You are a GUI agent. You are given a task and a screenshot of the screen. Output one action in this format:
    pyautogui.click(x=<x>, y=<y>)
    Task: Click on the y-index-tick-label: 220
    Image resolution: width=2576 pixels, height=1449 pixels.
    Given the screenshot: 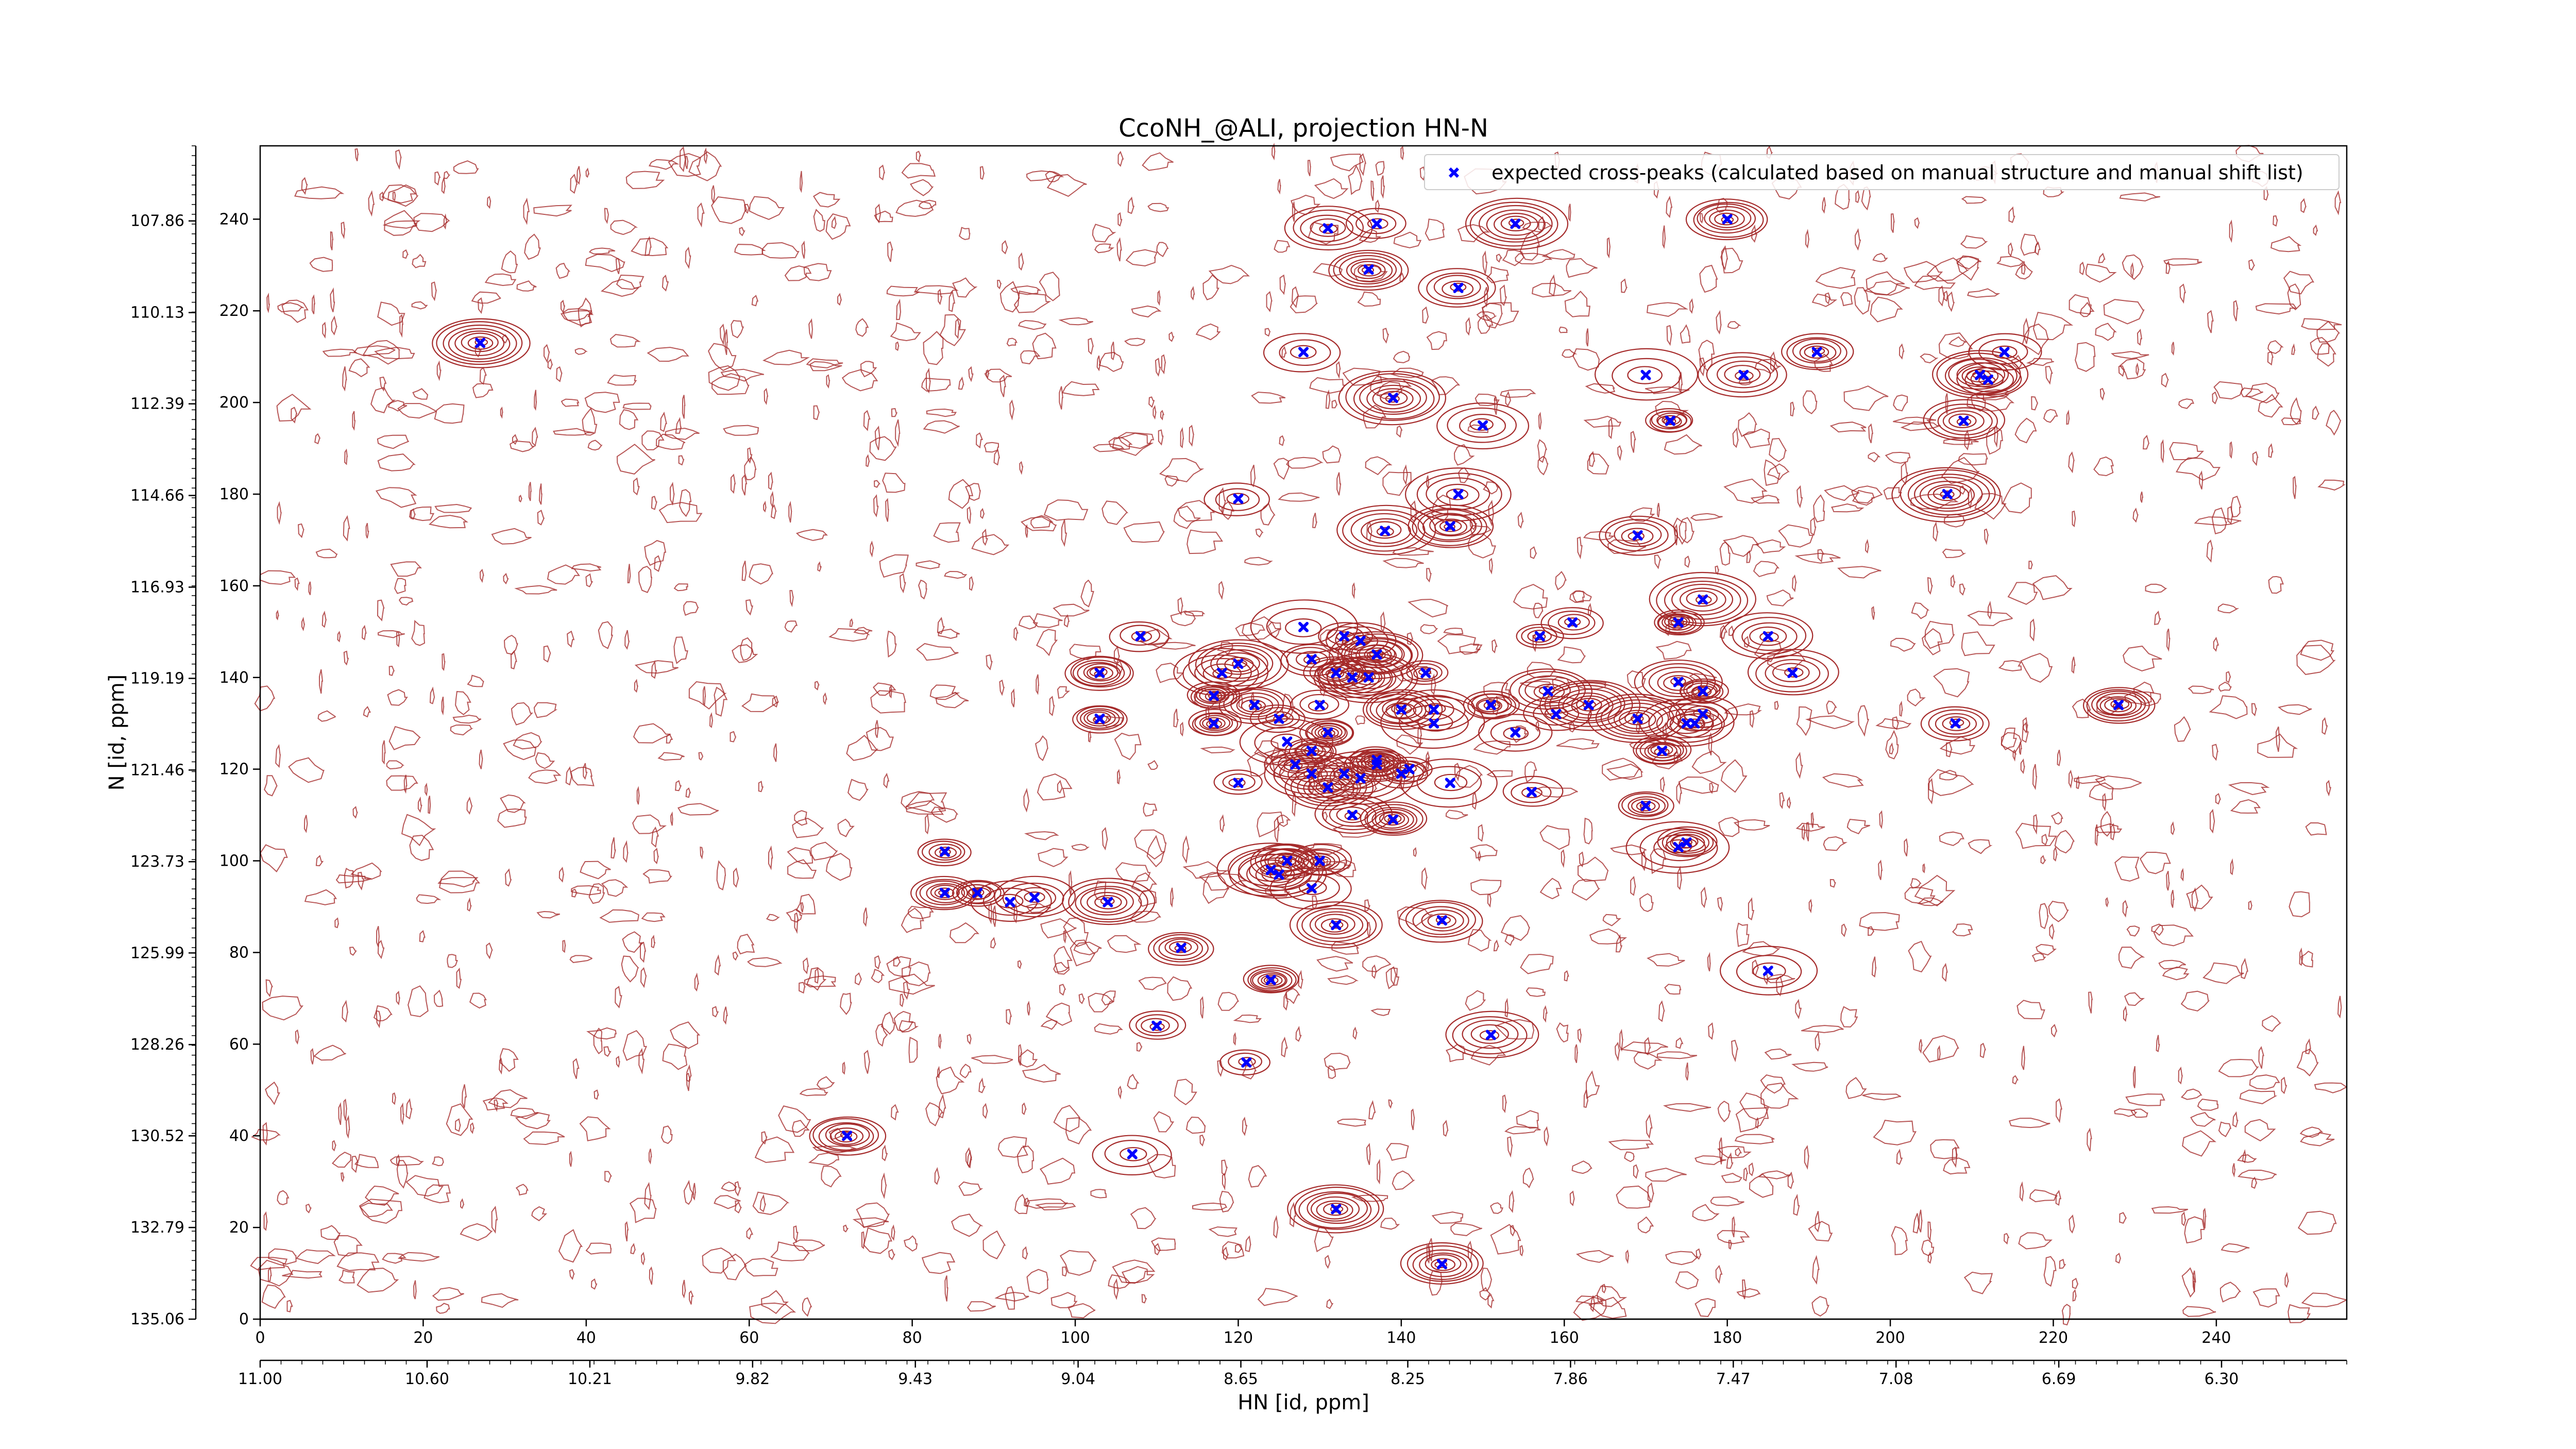 What is the action you would take?
    pyautogui.click(x=234, y=311)
    